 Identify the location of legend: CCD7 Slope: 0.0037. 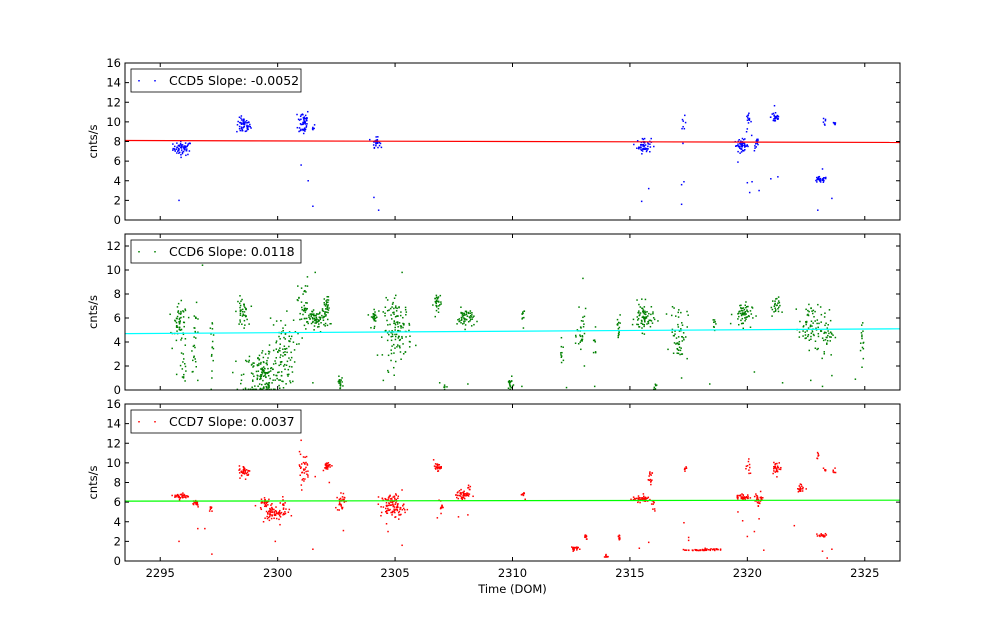
(216, 421).